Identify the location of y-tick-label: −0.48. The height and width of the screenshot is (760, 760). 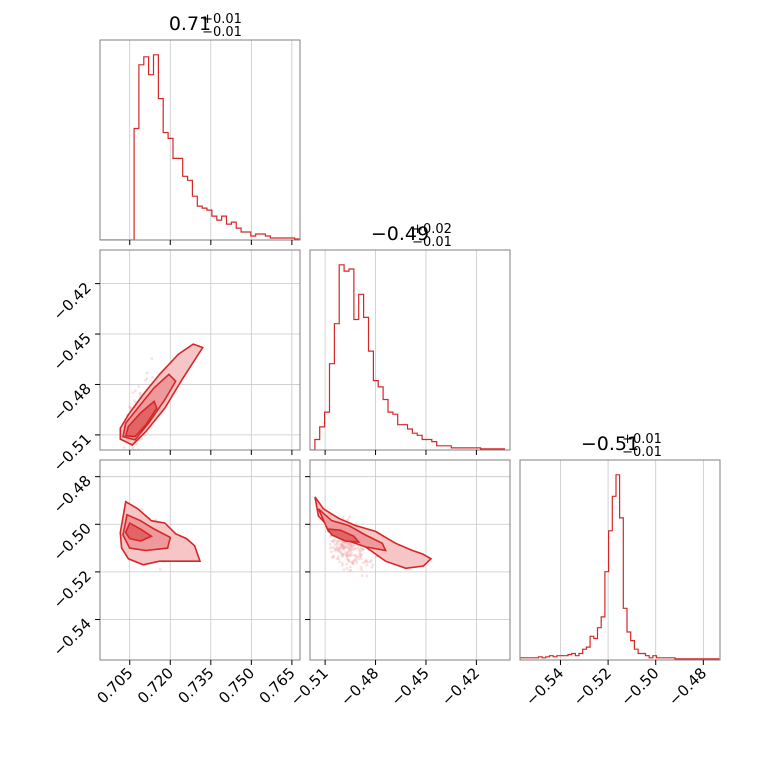
(72, 402).